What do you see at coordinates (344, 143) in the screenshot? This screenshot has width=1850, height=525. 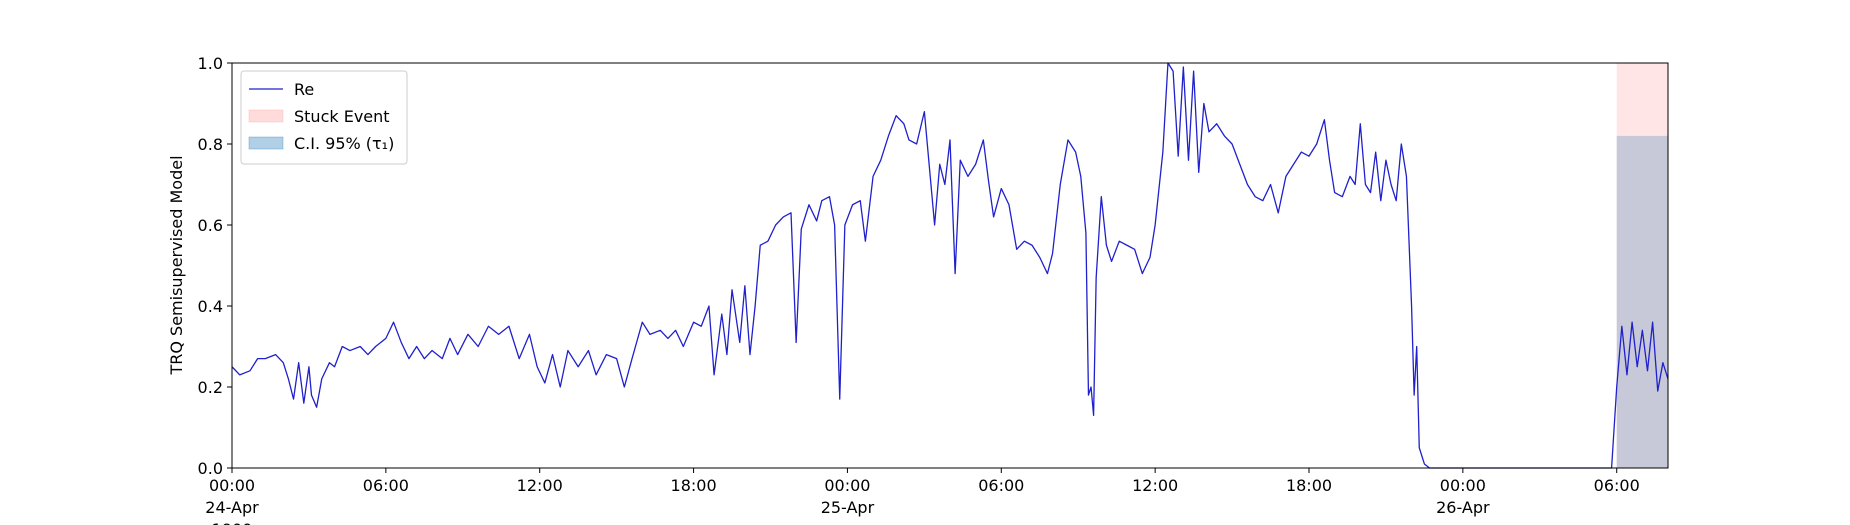 I see `legend-label: C.I. 95% (τ₁)` at bounding box center [344, 143].